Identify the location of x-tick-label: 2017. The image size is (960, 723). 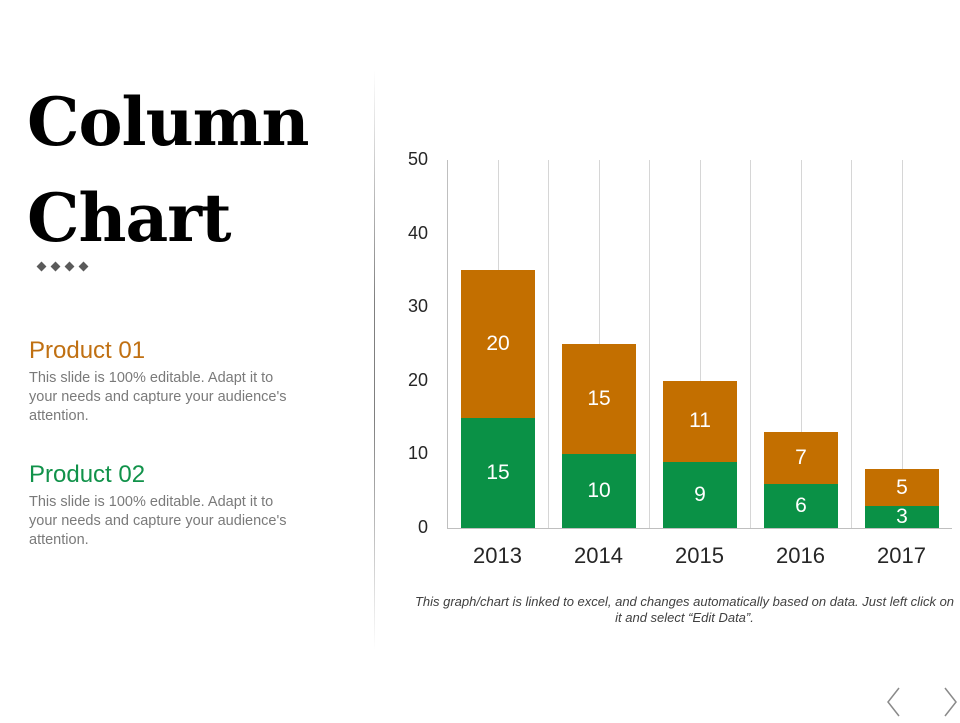
(901, 555).